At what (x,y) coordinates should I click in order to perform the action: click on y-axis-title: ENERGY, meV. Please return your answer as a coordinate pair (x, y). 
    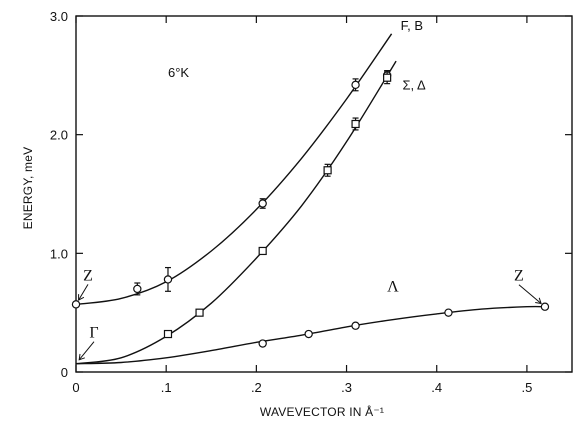
    Looking at the image, I should click on (28, 188).